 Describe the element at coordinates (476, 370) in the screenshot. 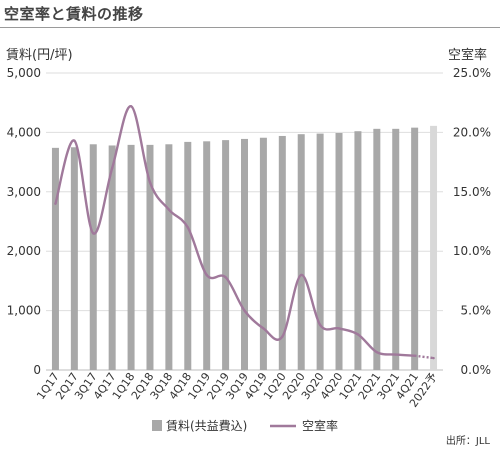

I see `right-tick-label: 0.0%` at that location.